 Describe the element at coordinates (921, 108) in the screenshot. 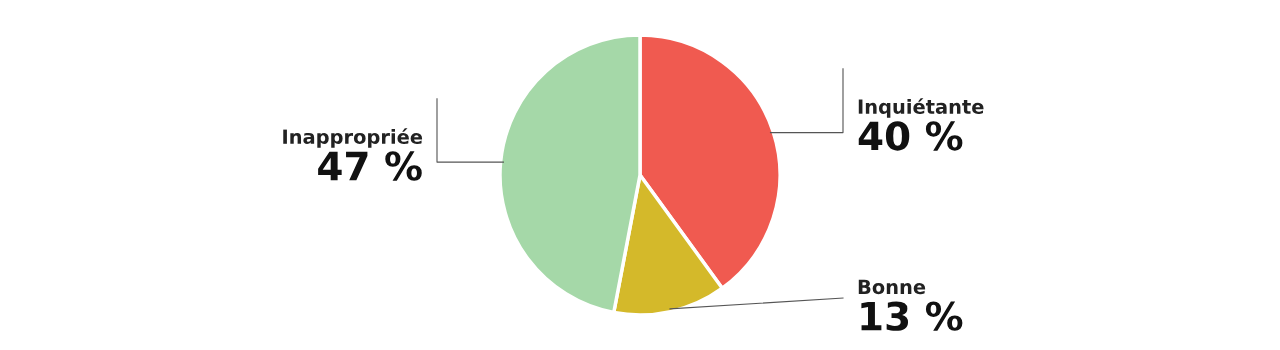

I see `slice-label: Inquiétante` at that location.